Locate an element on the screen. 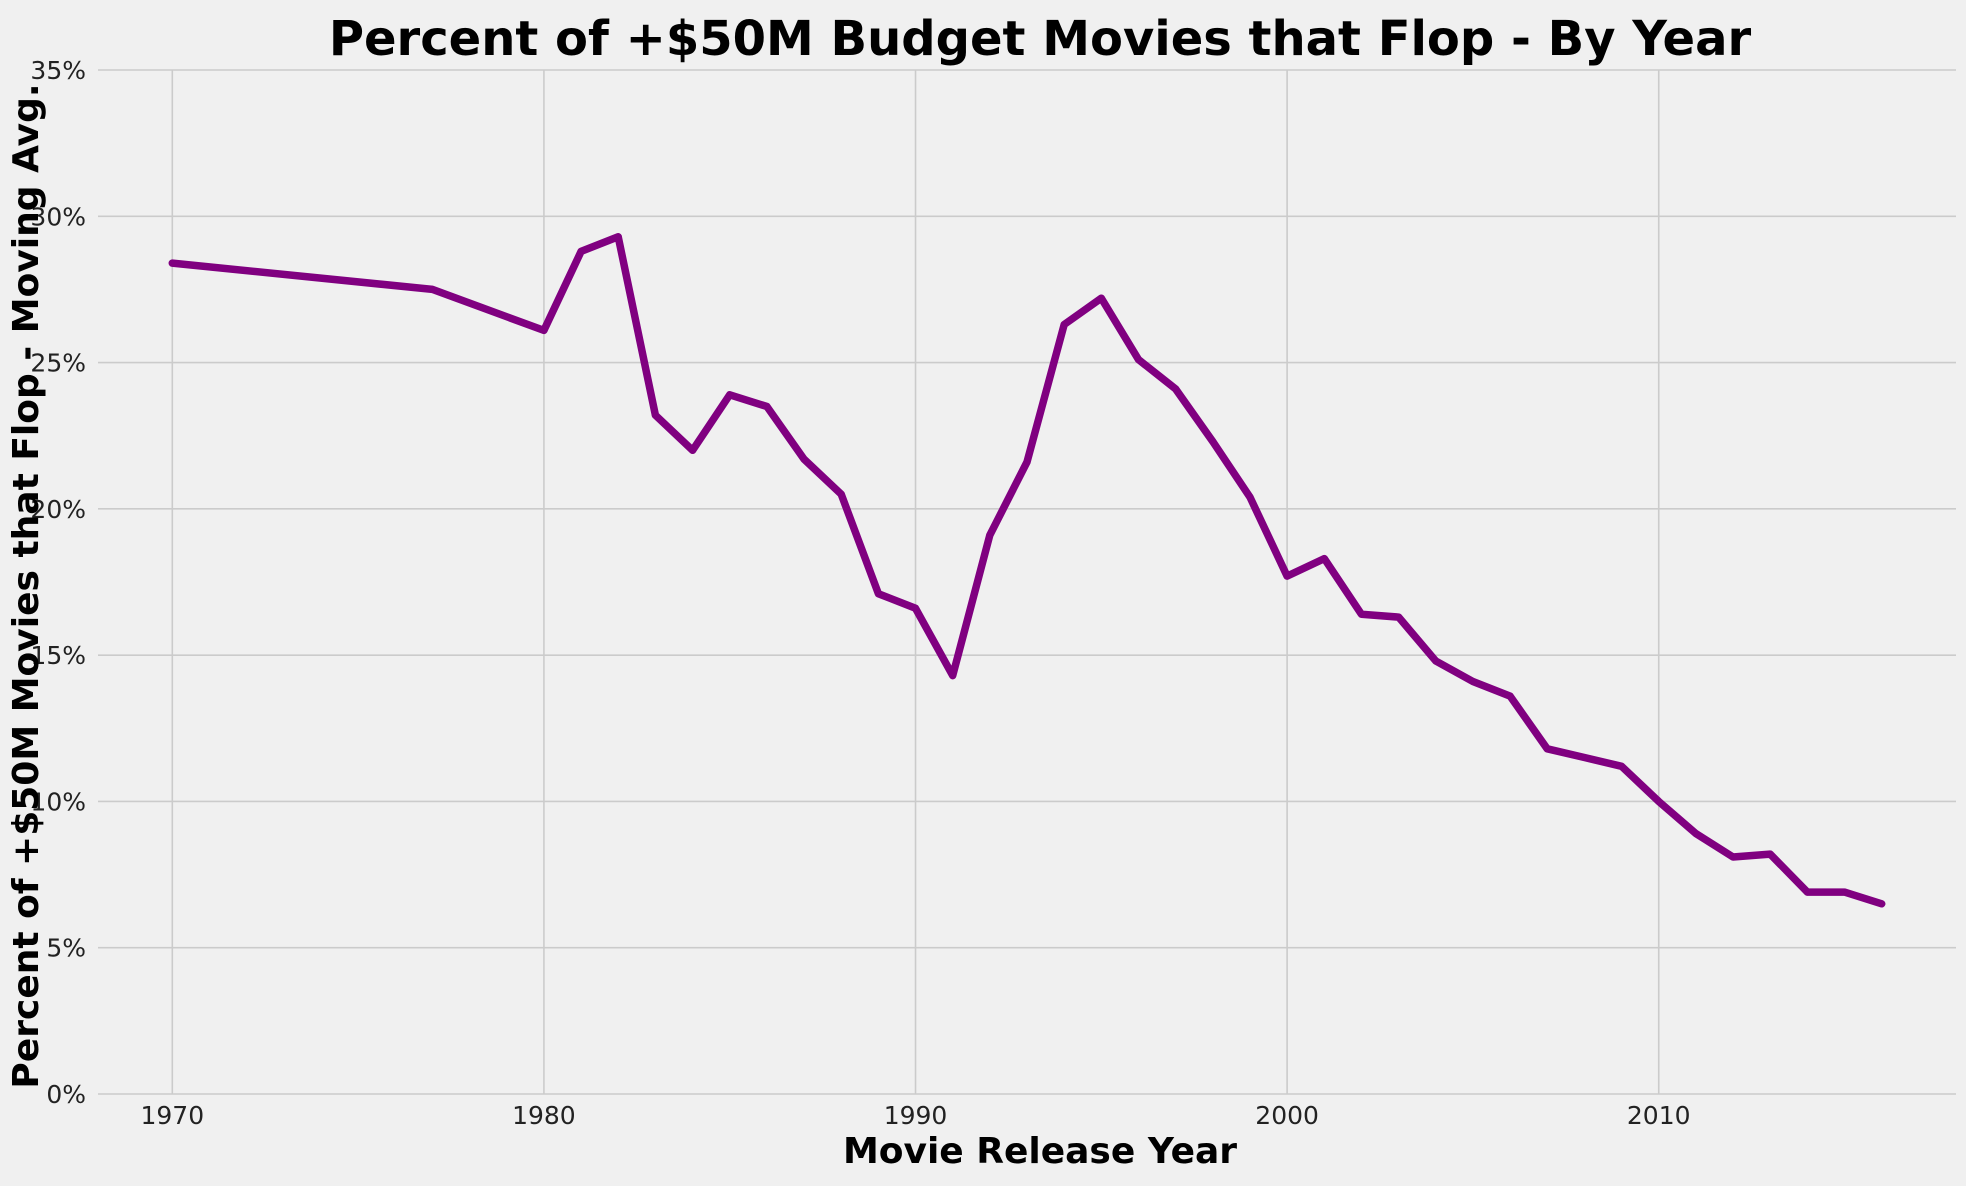 The height and width of the screenshot is (1186, 1966). y-tick-label: 0% is located at coordinates (66, 1094).